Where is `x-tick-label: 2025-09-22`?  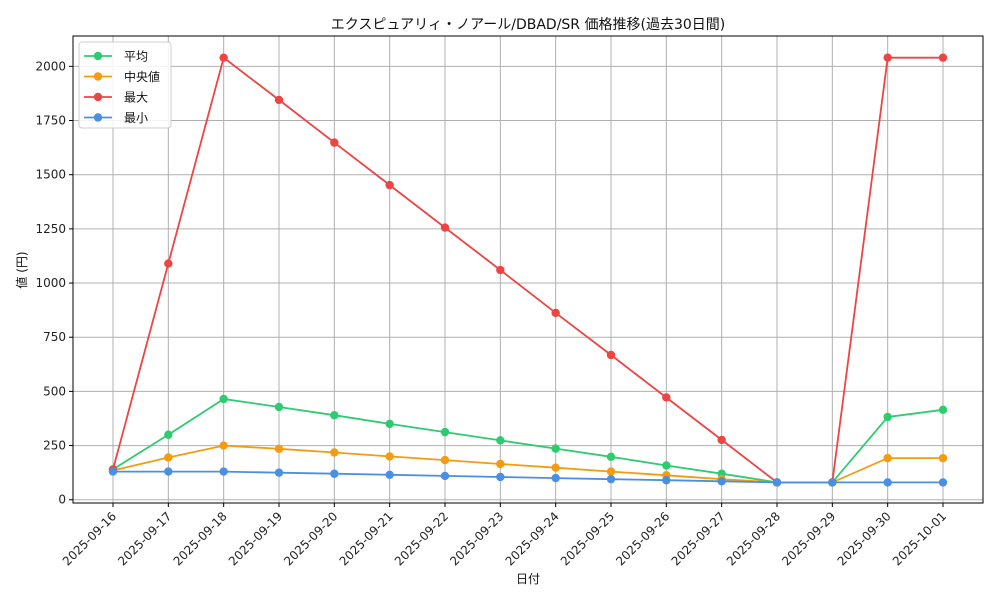
x-tick-label: 2025-09-22 is located at coordinates (421, 538).